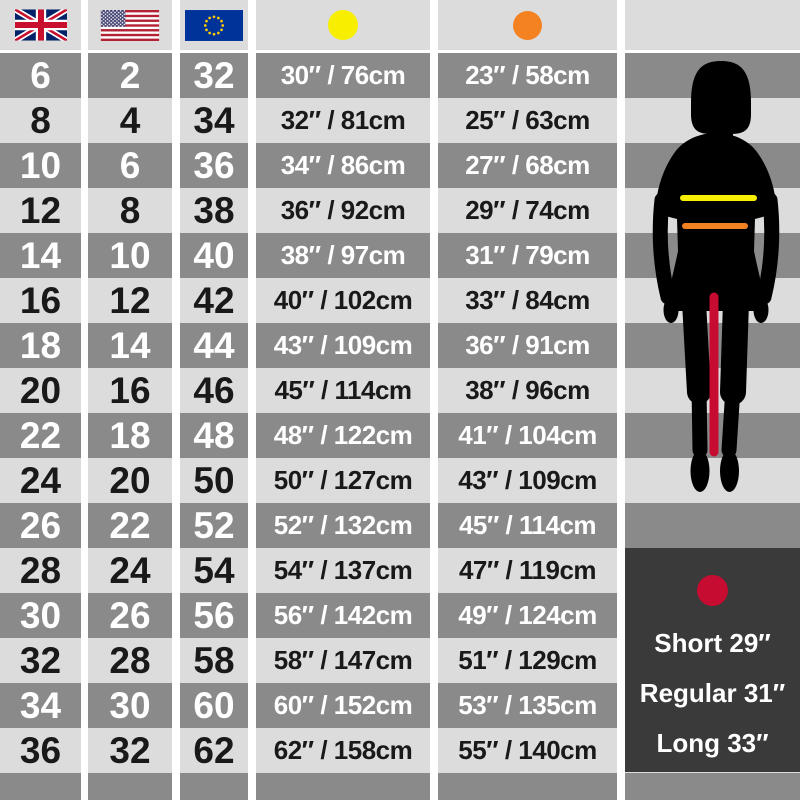  I want to click on cell-waist-row2: 27″ / 68cm, so click(527, 165).